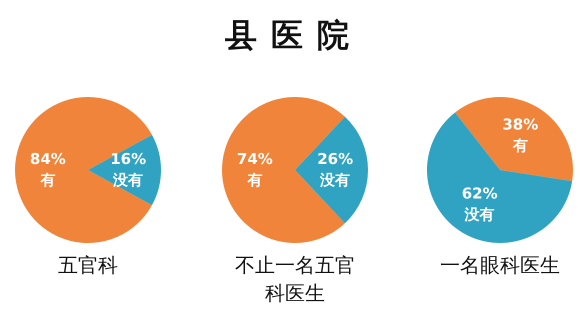  I want to click on data-label: 16%, so click(128, 159).